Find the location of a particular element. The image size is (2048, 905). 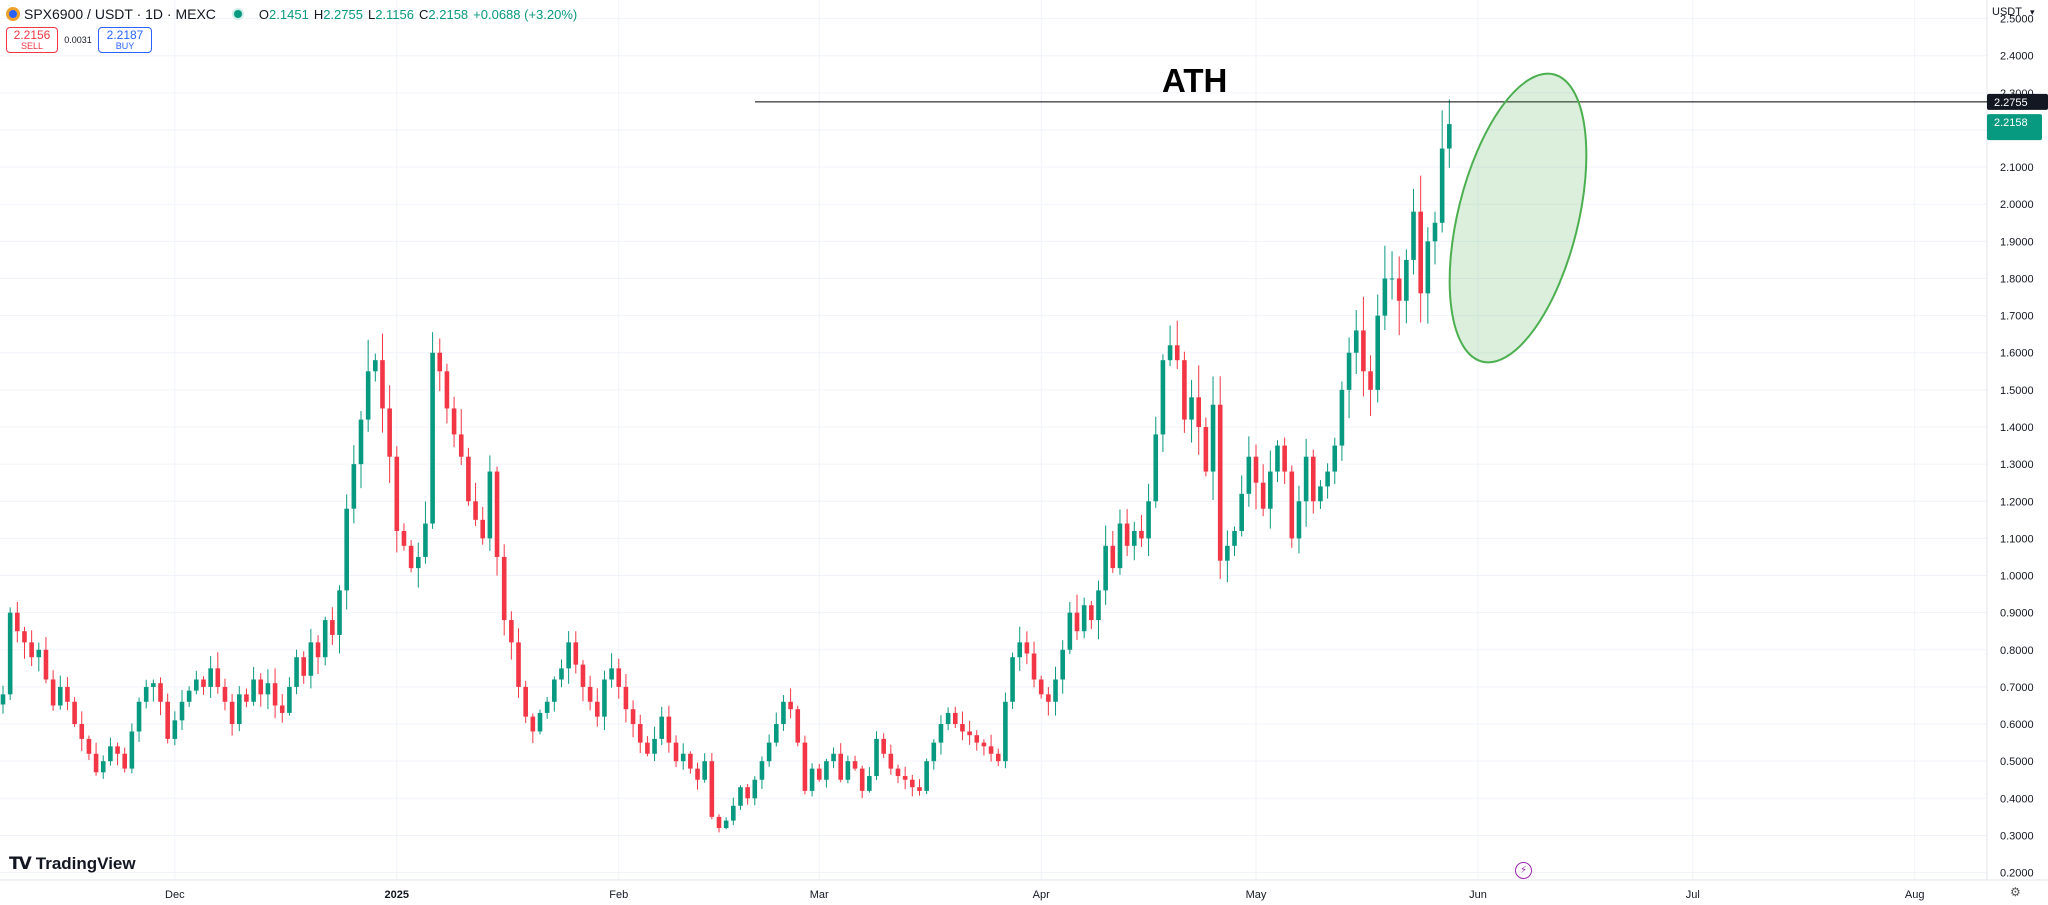

y-tick-label: 0.3000 is located at coordinates (2017, 836).